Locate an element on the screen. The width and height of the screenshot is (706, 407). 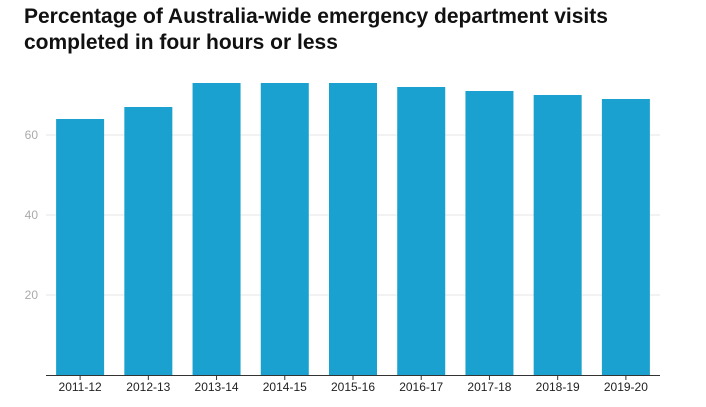
chart-title-line-2: completed in four hours or less is located at coordinates (181, 42).